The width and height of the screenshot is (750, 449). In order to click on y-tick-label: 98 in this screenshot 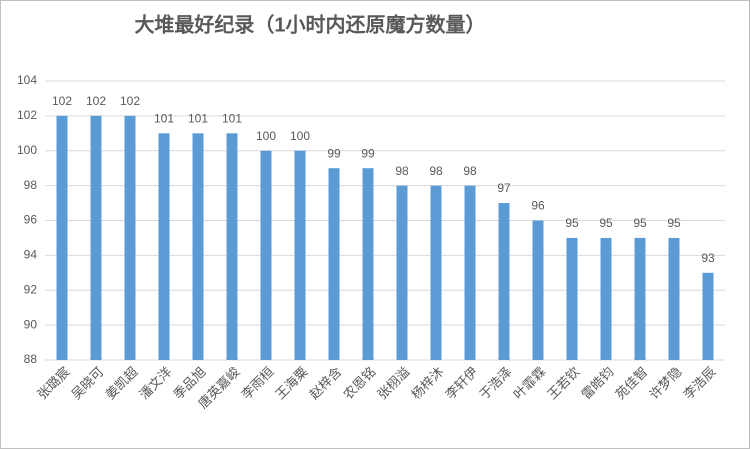, I will do `click(31, 185)`.